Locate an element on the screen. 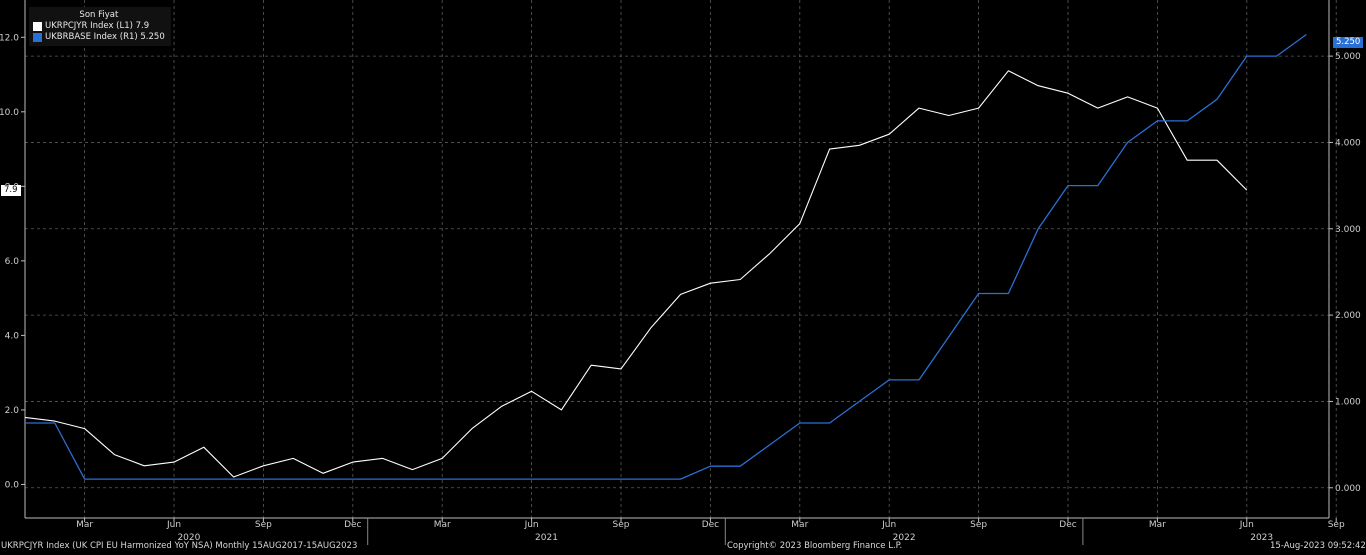 The height and width of the screenshot is (555, 1366). y-left-tick-label: 2.0 is located at coordinates (12, 411).